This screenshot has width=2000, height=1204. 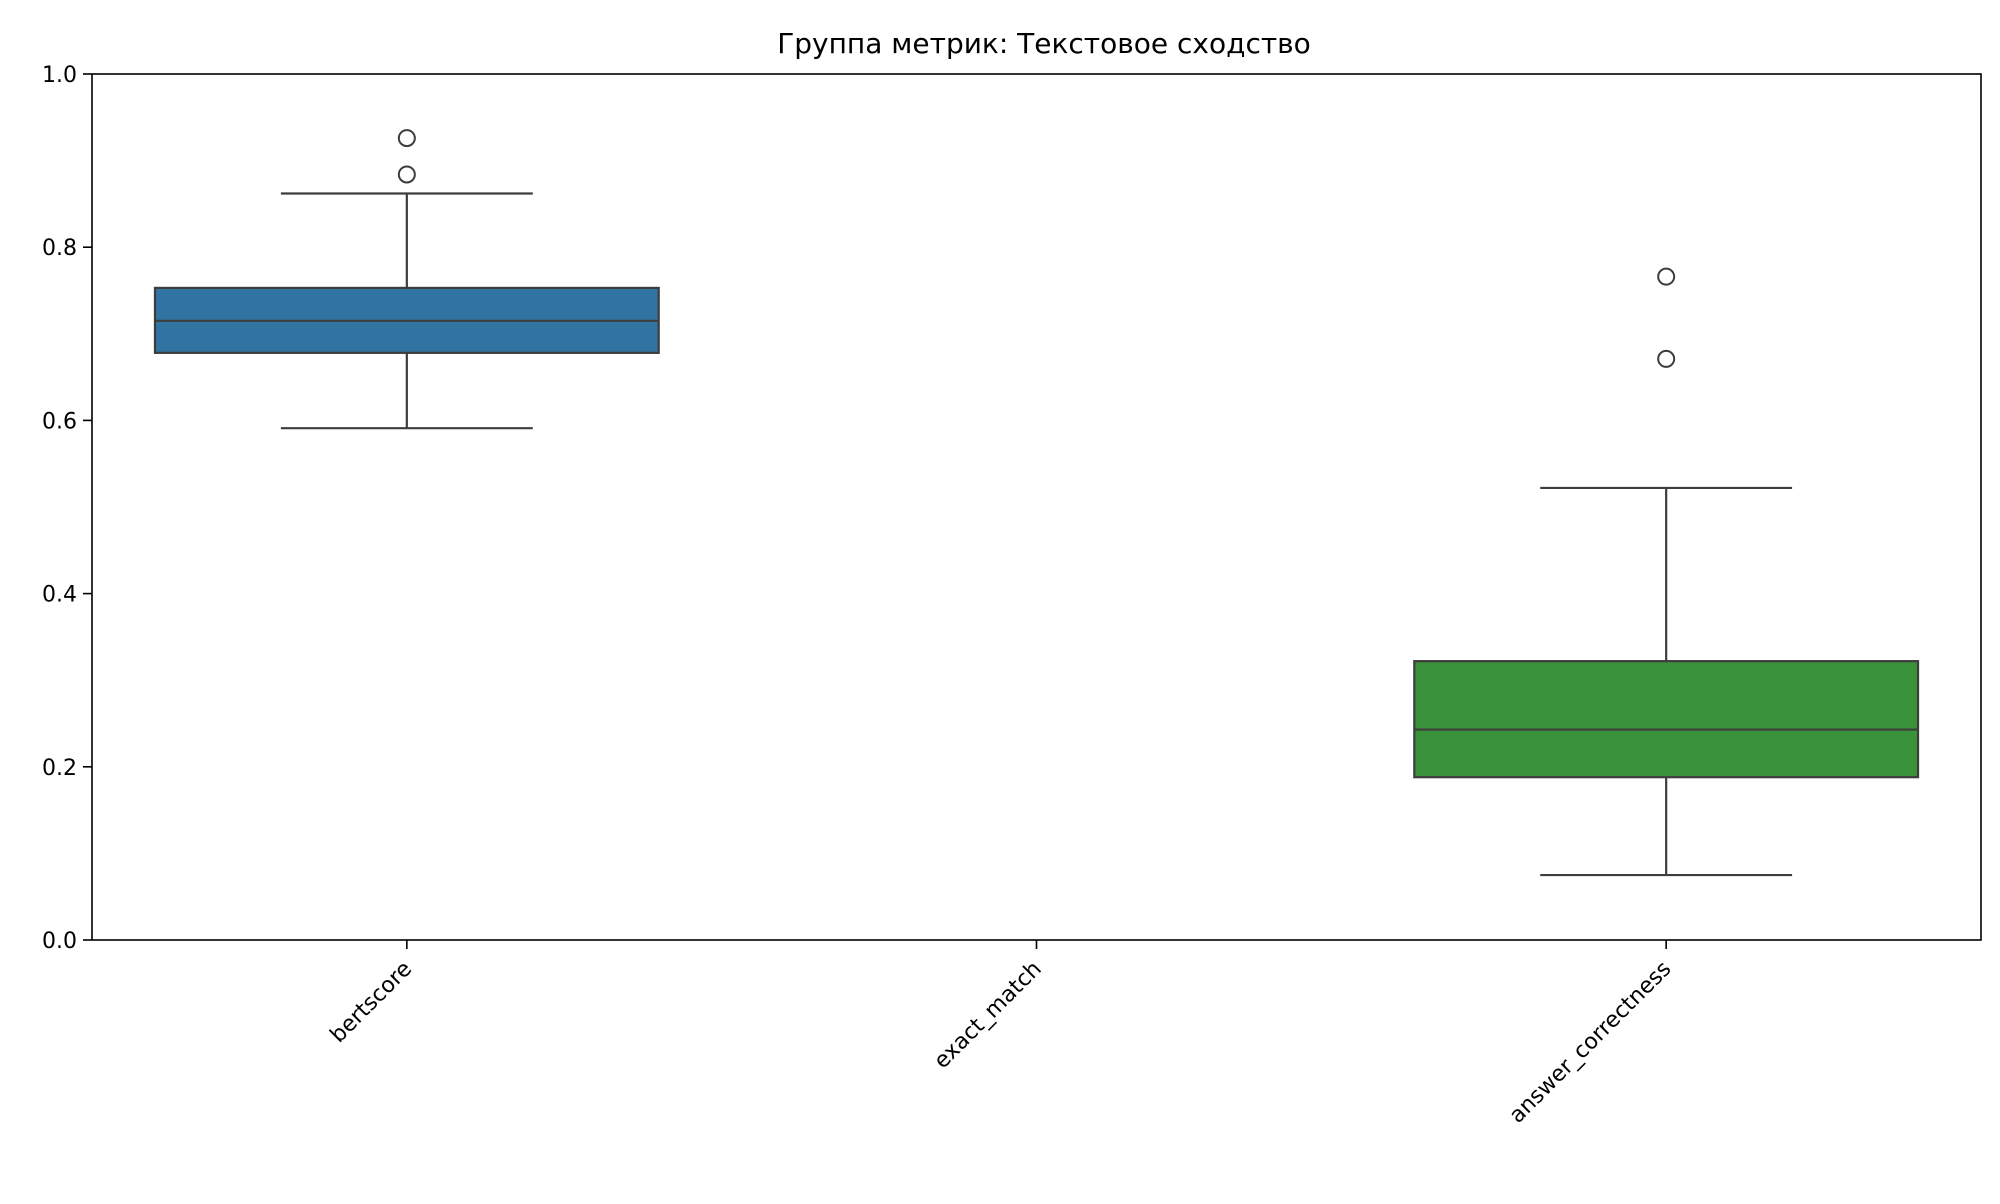 I want to click on x-axis: bertscore exact_match answer_correctness, so click(x=1001, y=1034).